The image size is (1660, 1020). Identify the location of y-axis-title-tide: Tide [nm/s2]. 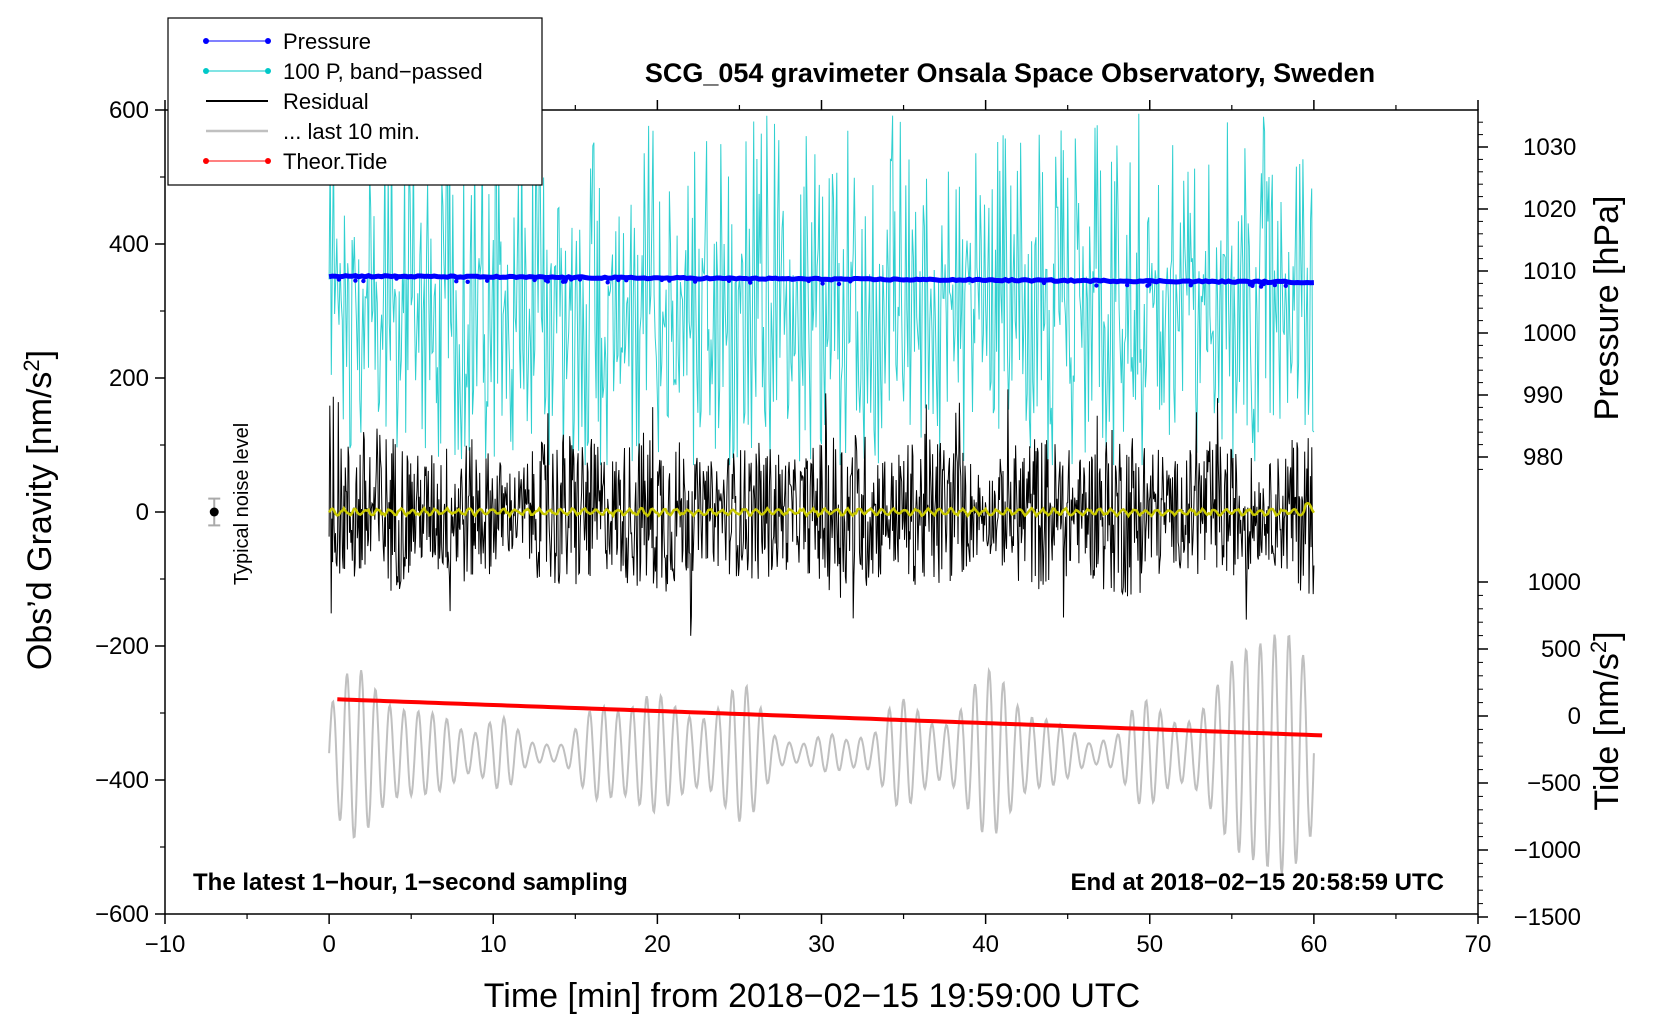
(1606, 720).